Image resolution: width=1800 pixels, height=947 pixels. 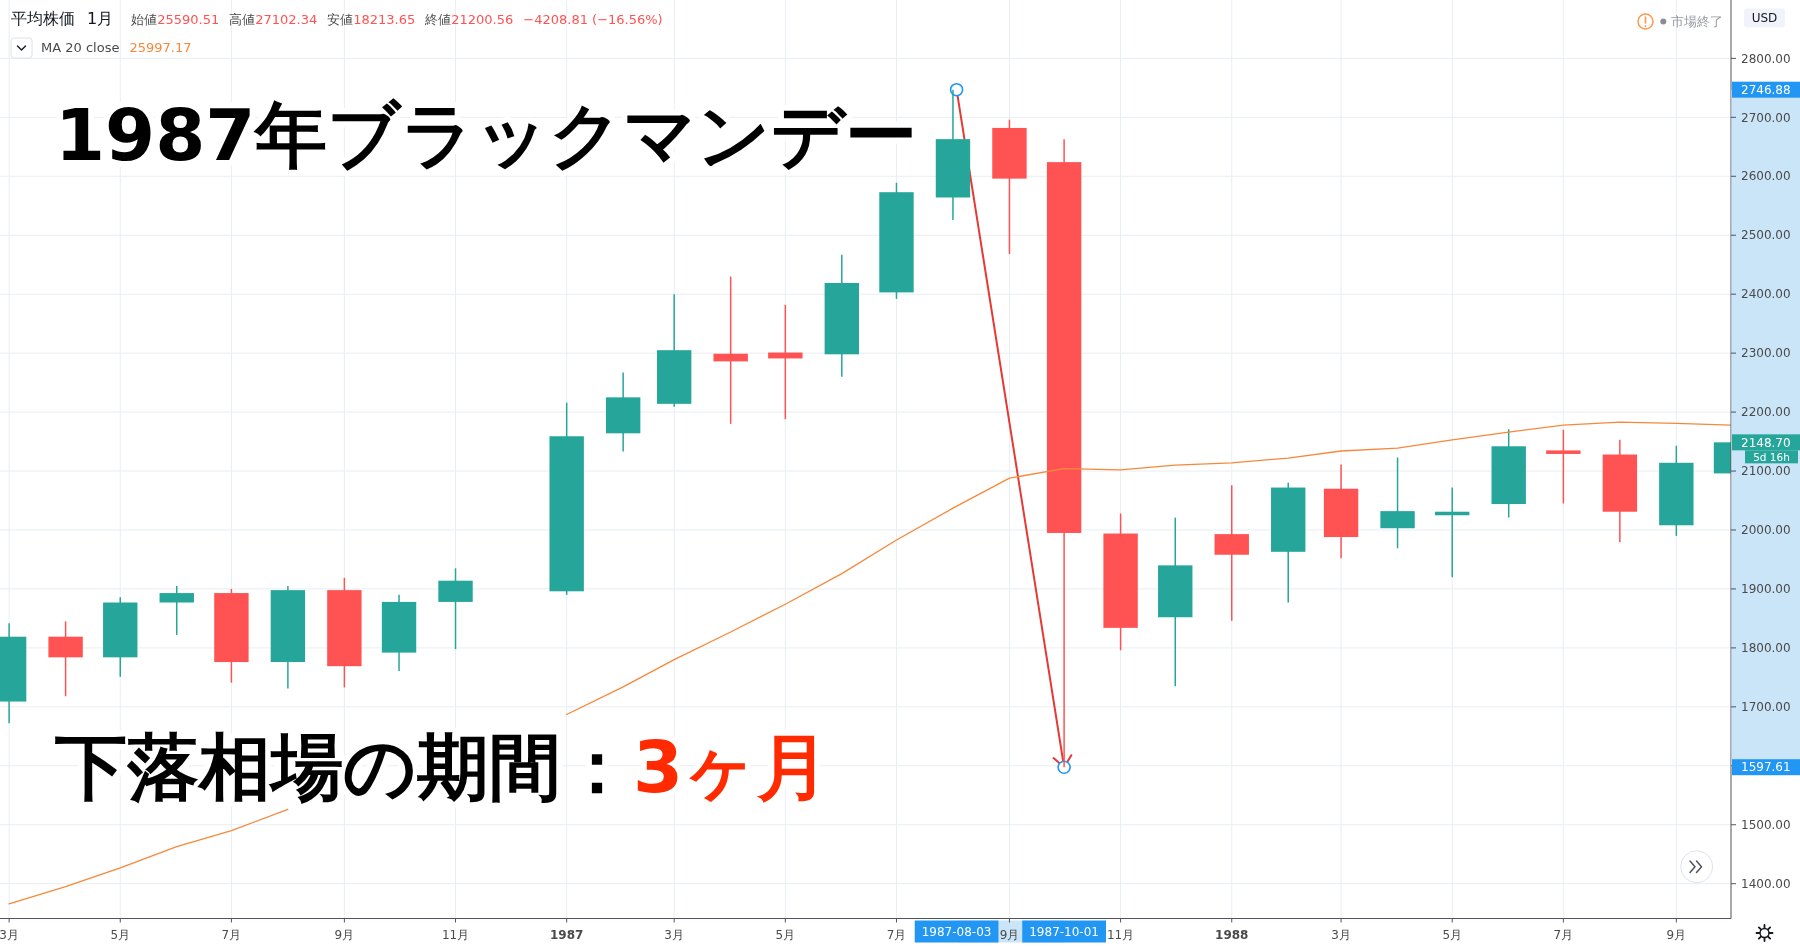 What do you see at coordinates (1766, 589) in the screenshot?
I see `y-tick-label: 1900.00` at bounding box center [1766, 589].